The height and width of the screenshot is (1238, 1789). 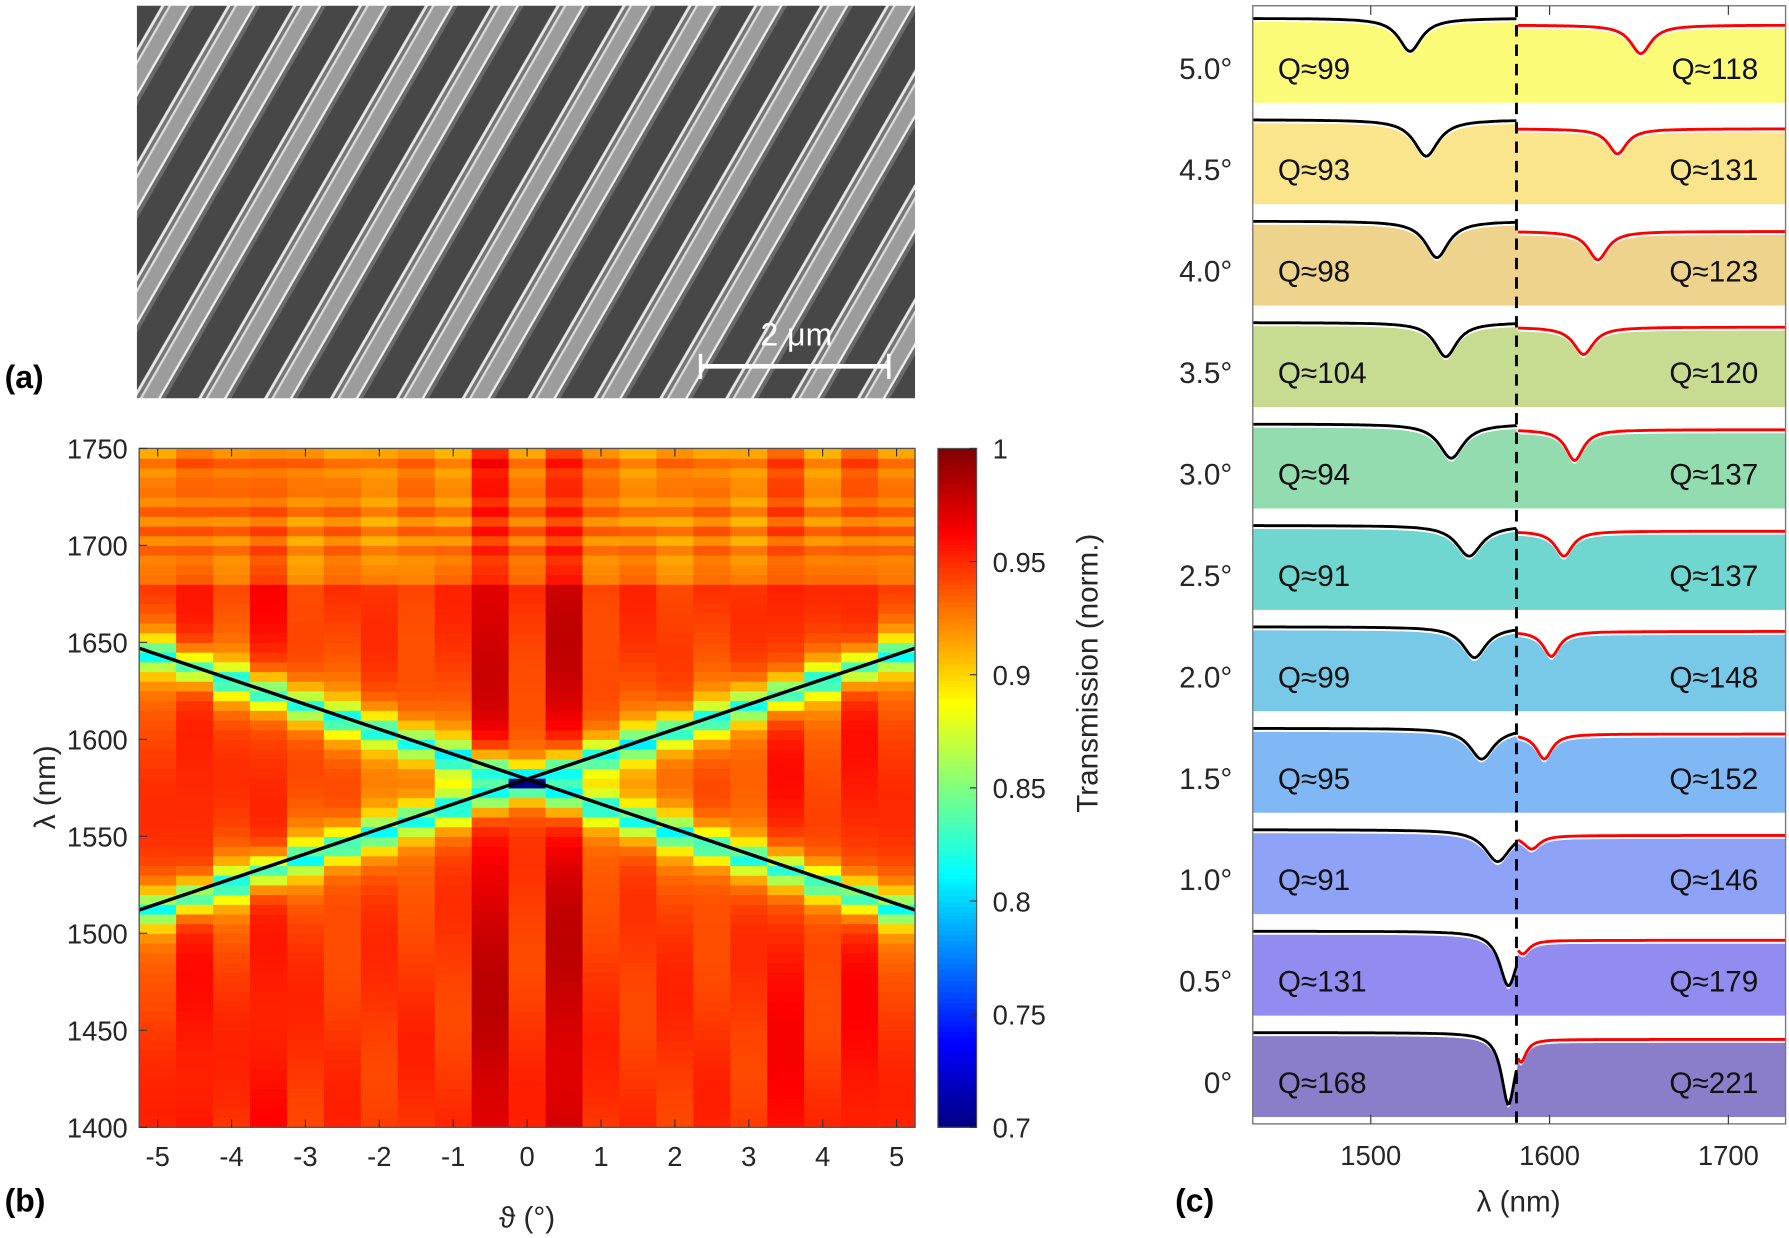 What do you see at coordinates (1385, 1068) in the screenshot?
I see `left-fit-curve` at bounding box center [1385, 1068].